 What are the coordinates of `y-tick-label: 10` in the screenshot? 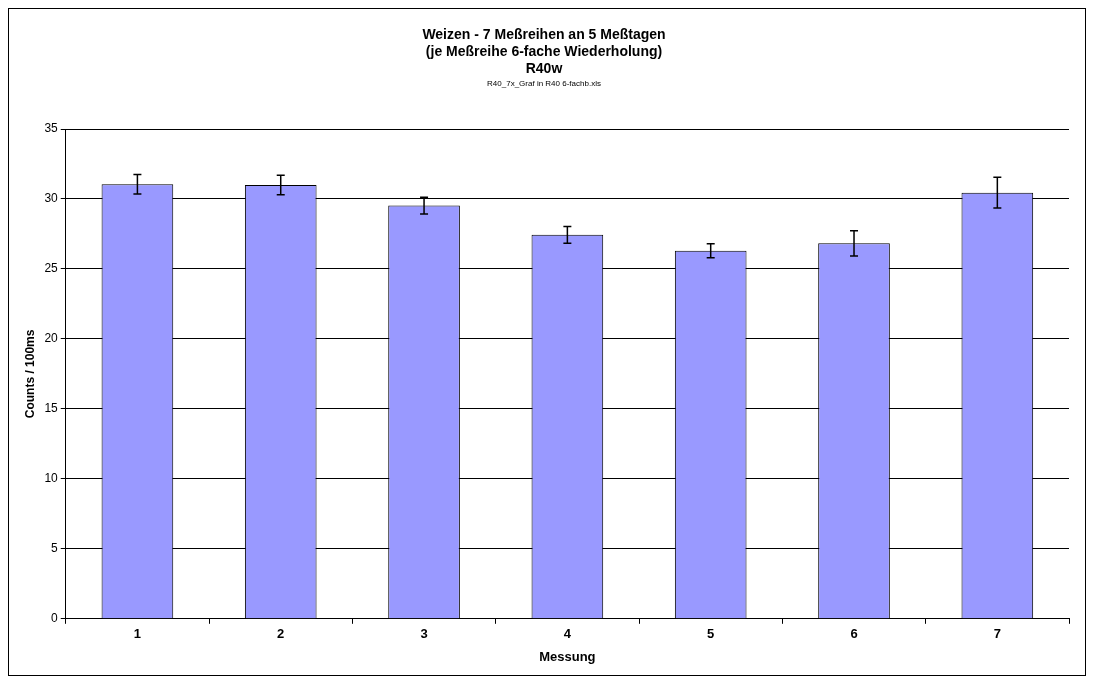 It's located at (51, 478).